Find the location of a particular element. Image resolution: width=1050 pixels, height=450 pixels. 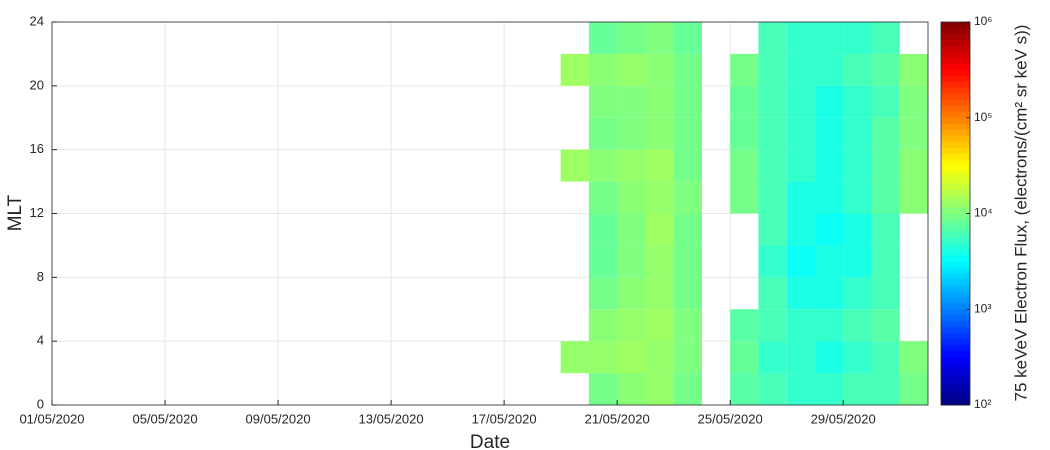

y-tick-label: 24 is located at coordinates (37, 20).